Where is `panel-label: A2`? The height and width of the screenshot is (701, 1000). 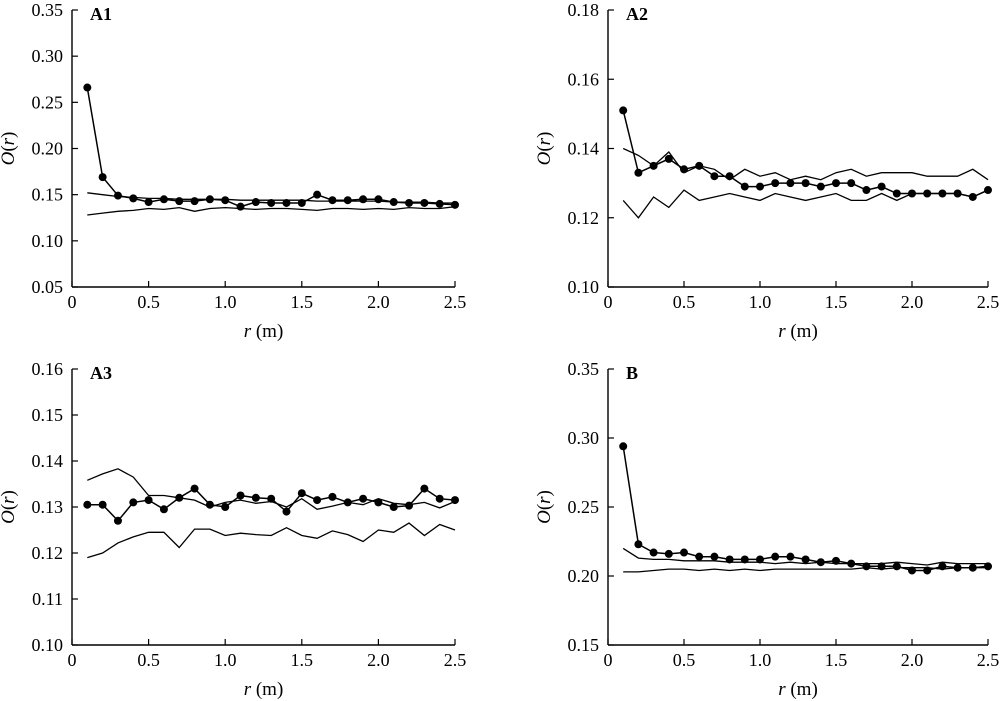
panel-label: A2 is located at coordinates (637, 14).